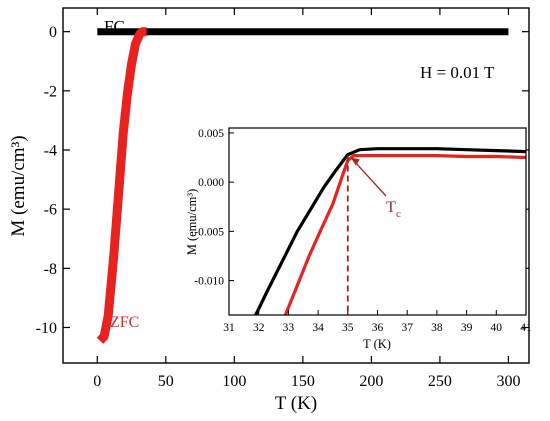  Describe the element at coordinates (234, 381) in the screenshot. I see `main-x-tick-label: 100` at that location.